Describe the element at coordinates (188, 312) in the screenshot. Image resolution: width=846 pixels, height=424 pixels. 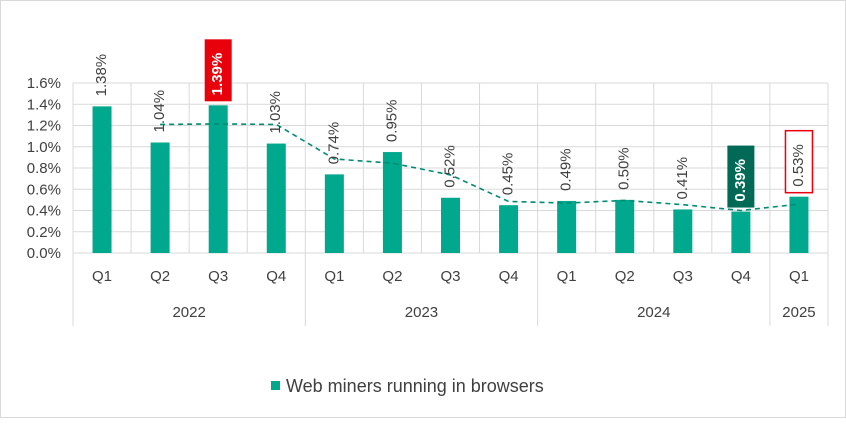
I see `x-group-label: 2022` at that location.